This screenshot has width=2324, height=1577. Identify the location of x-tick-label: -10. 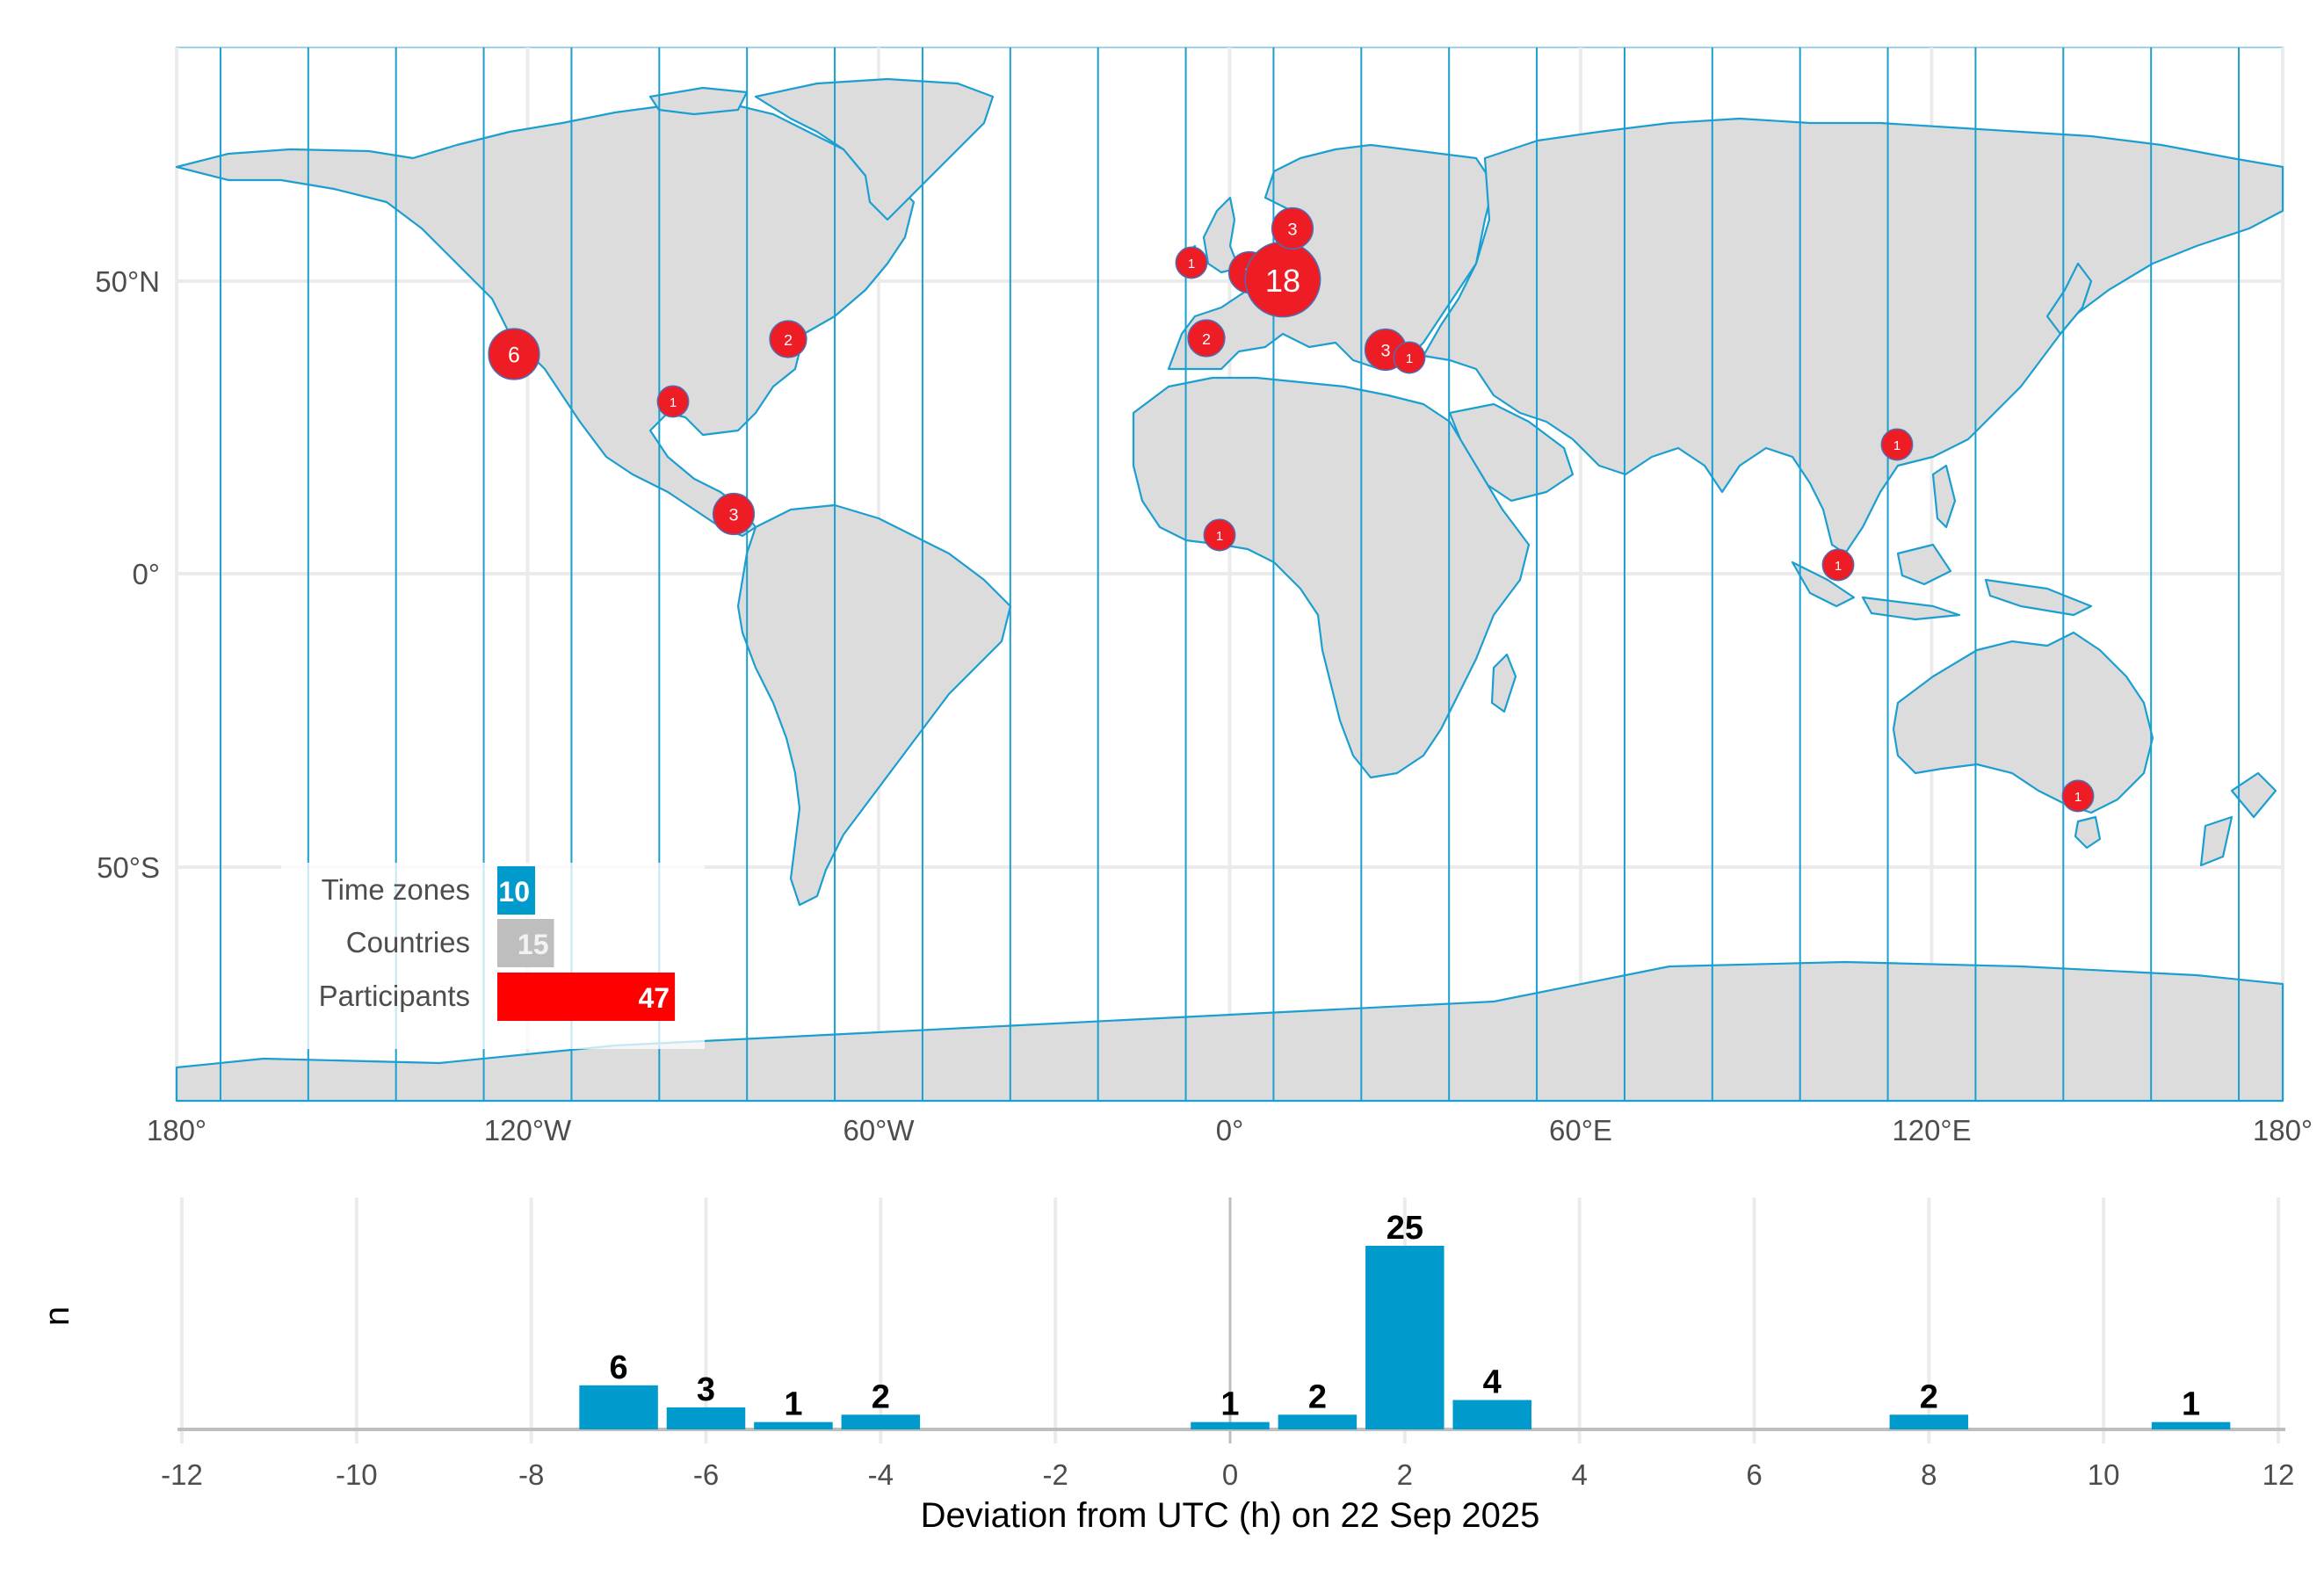
(357, 1474).